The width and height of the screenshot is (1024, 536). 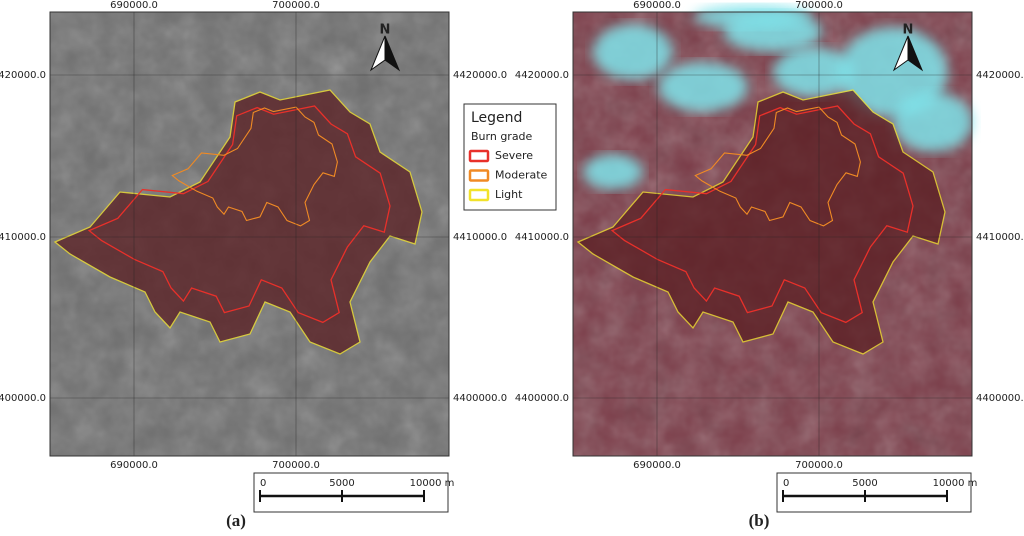 I want to click on legend-label: Light, so click(x=509, y=194).